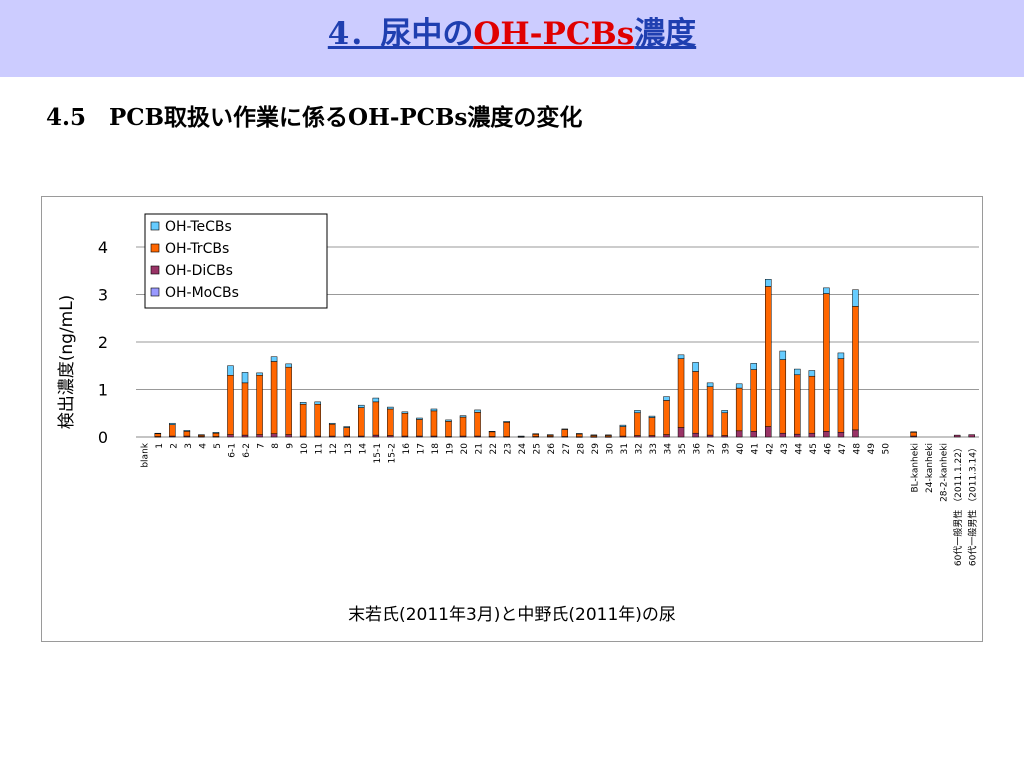  I want to click on x-tick-label: 30, so click(610, 449).